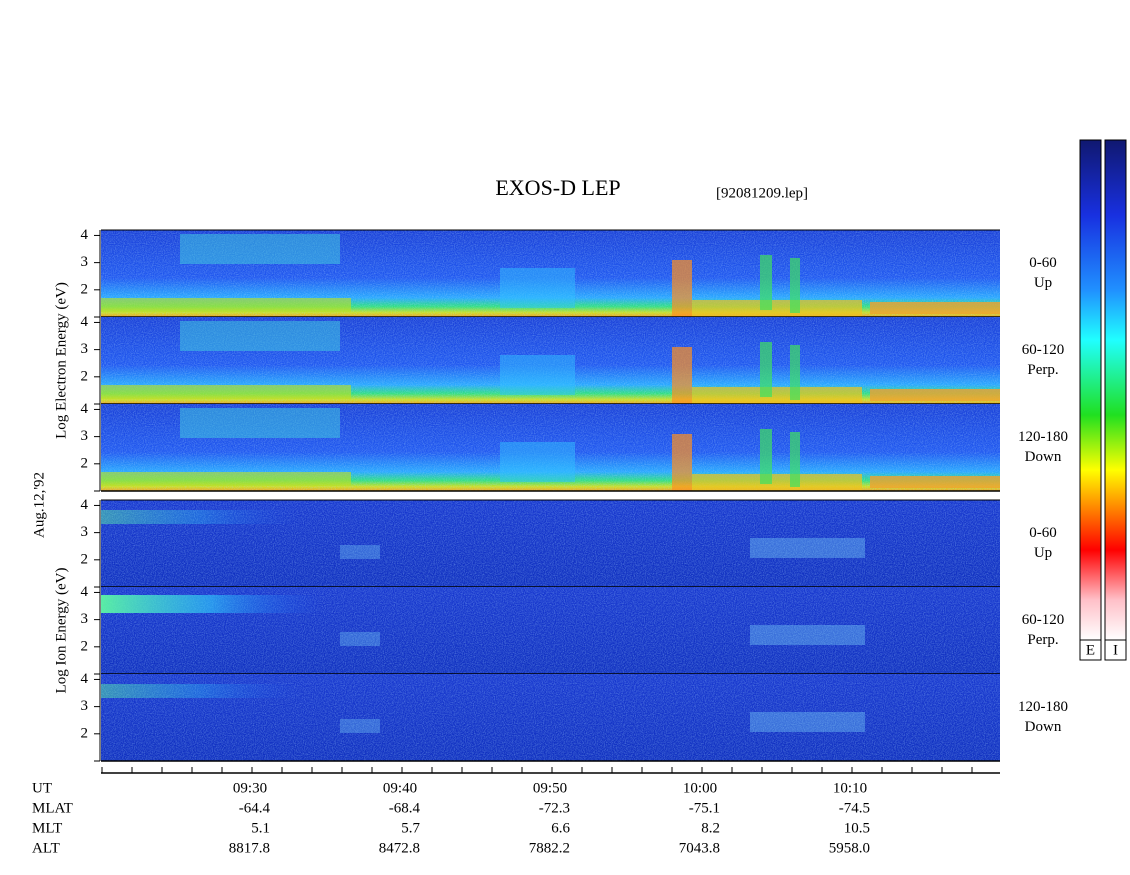  I want to click on footer-value: 6.6, so click(560, 828).